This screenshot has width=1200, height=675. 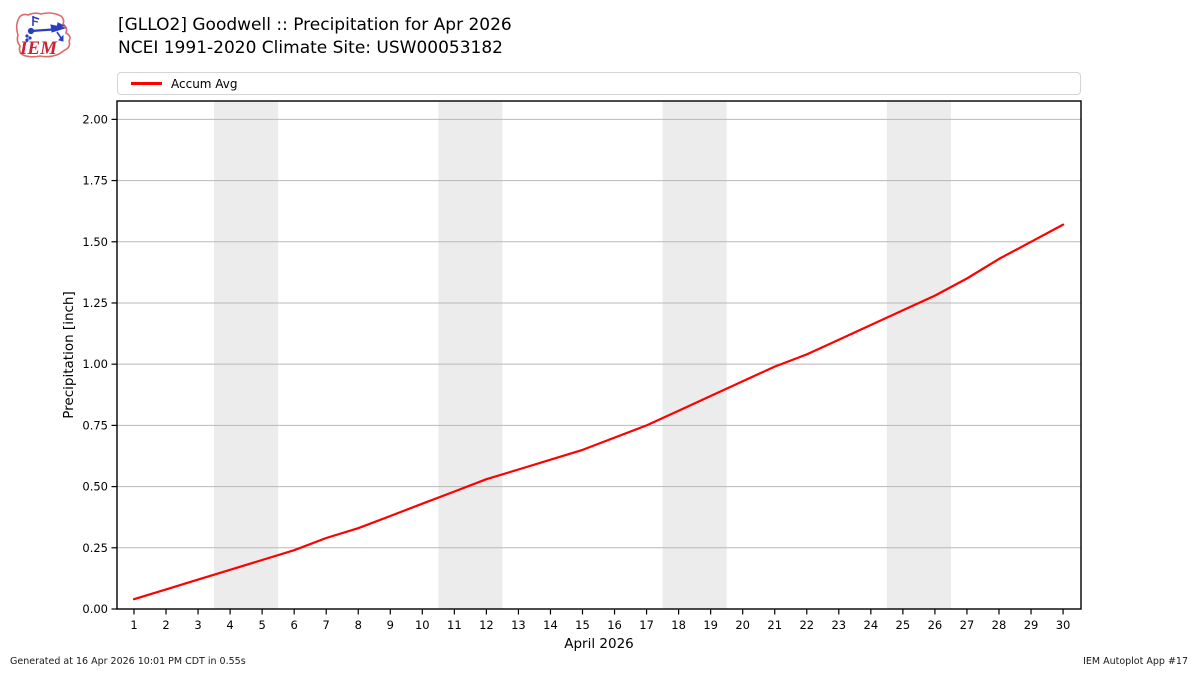 I want to click on x-axis-label: April 2026, so click(x=599, y=644).